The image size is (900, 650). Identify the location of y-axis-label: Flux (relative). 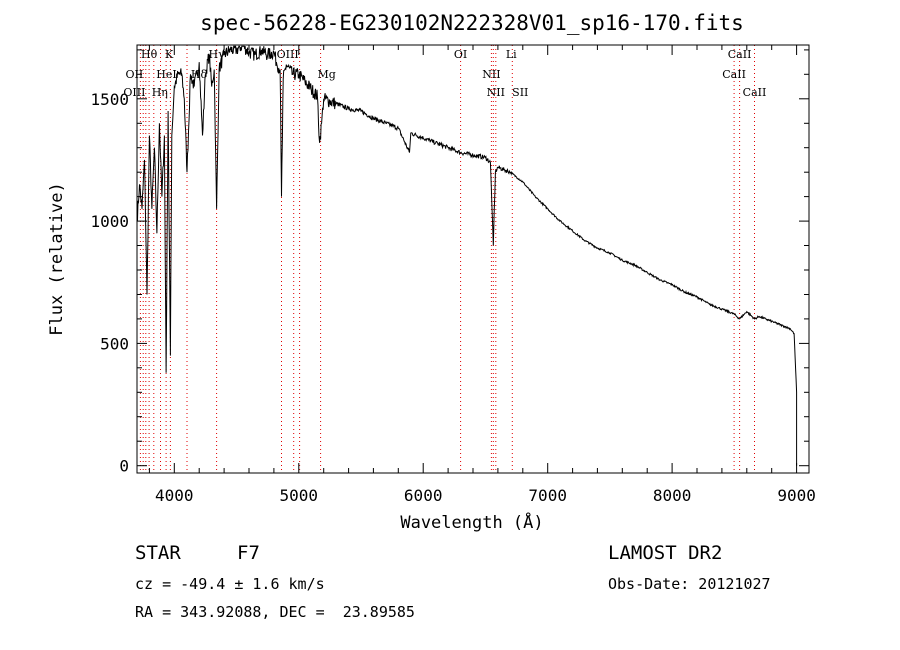
(57, 259).